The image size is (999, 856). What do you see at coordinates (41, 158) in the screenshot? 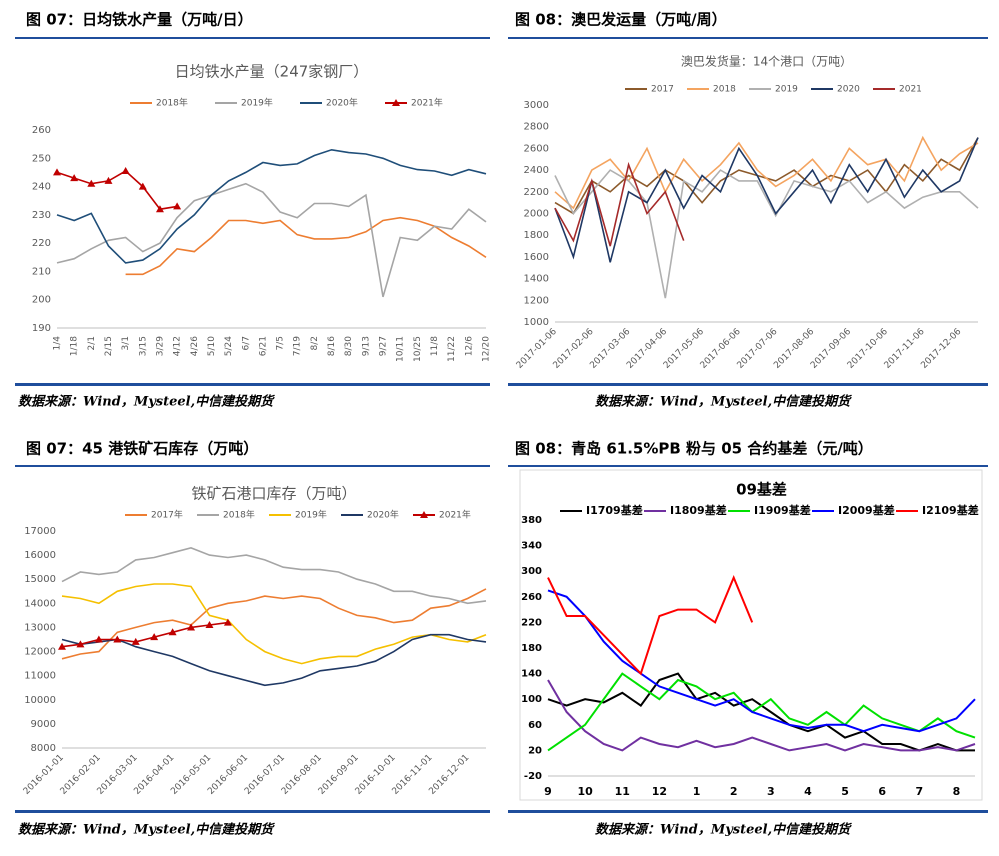
I see `y-tick-label: 250` at bounding box center [41, 158].